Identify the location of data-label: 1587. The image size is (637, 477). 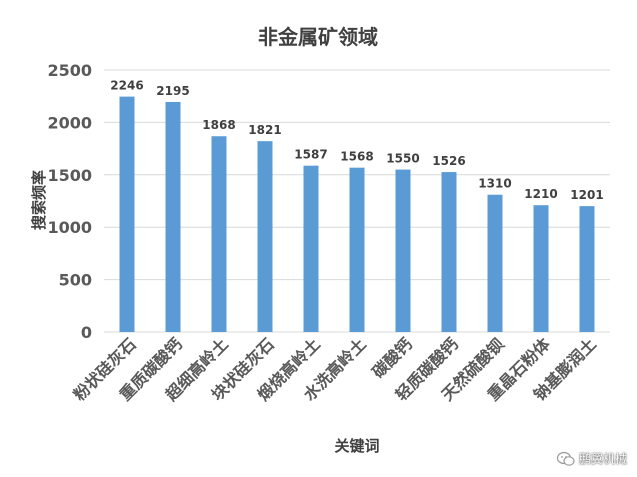
(310, 155).